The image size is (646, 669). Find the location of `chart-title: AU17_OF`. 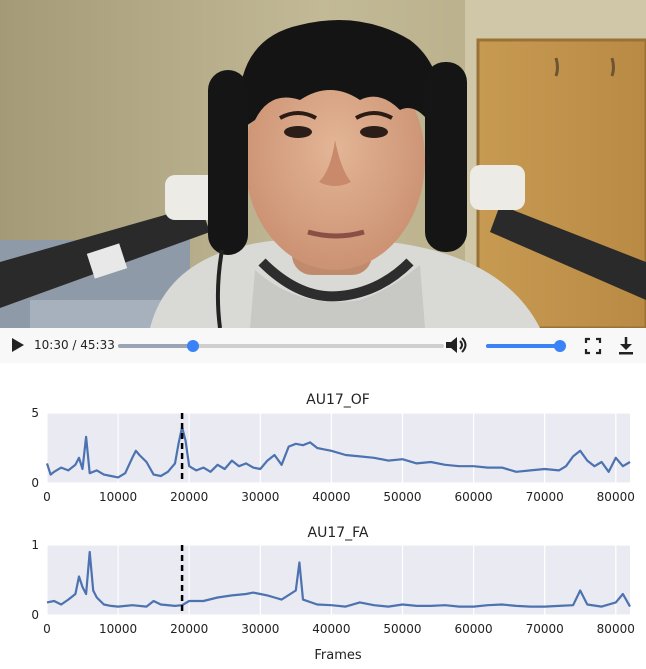

chart-title: AU17_OF is located at coordinates (338, 400).